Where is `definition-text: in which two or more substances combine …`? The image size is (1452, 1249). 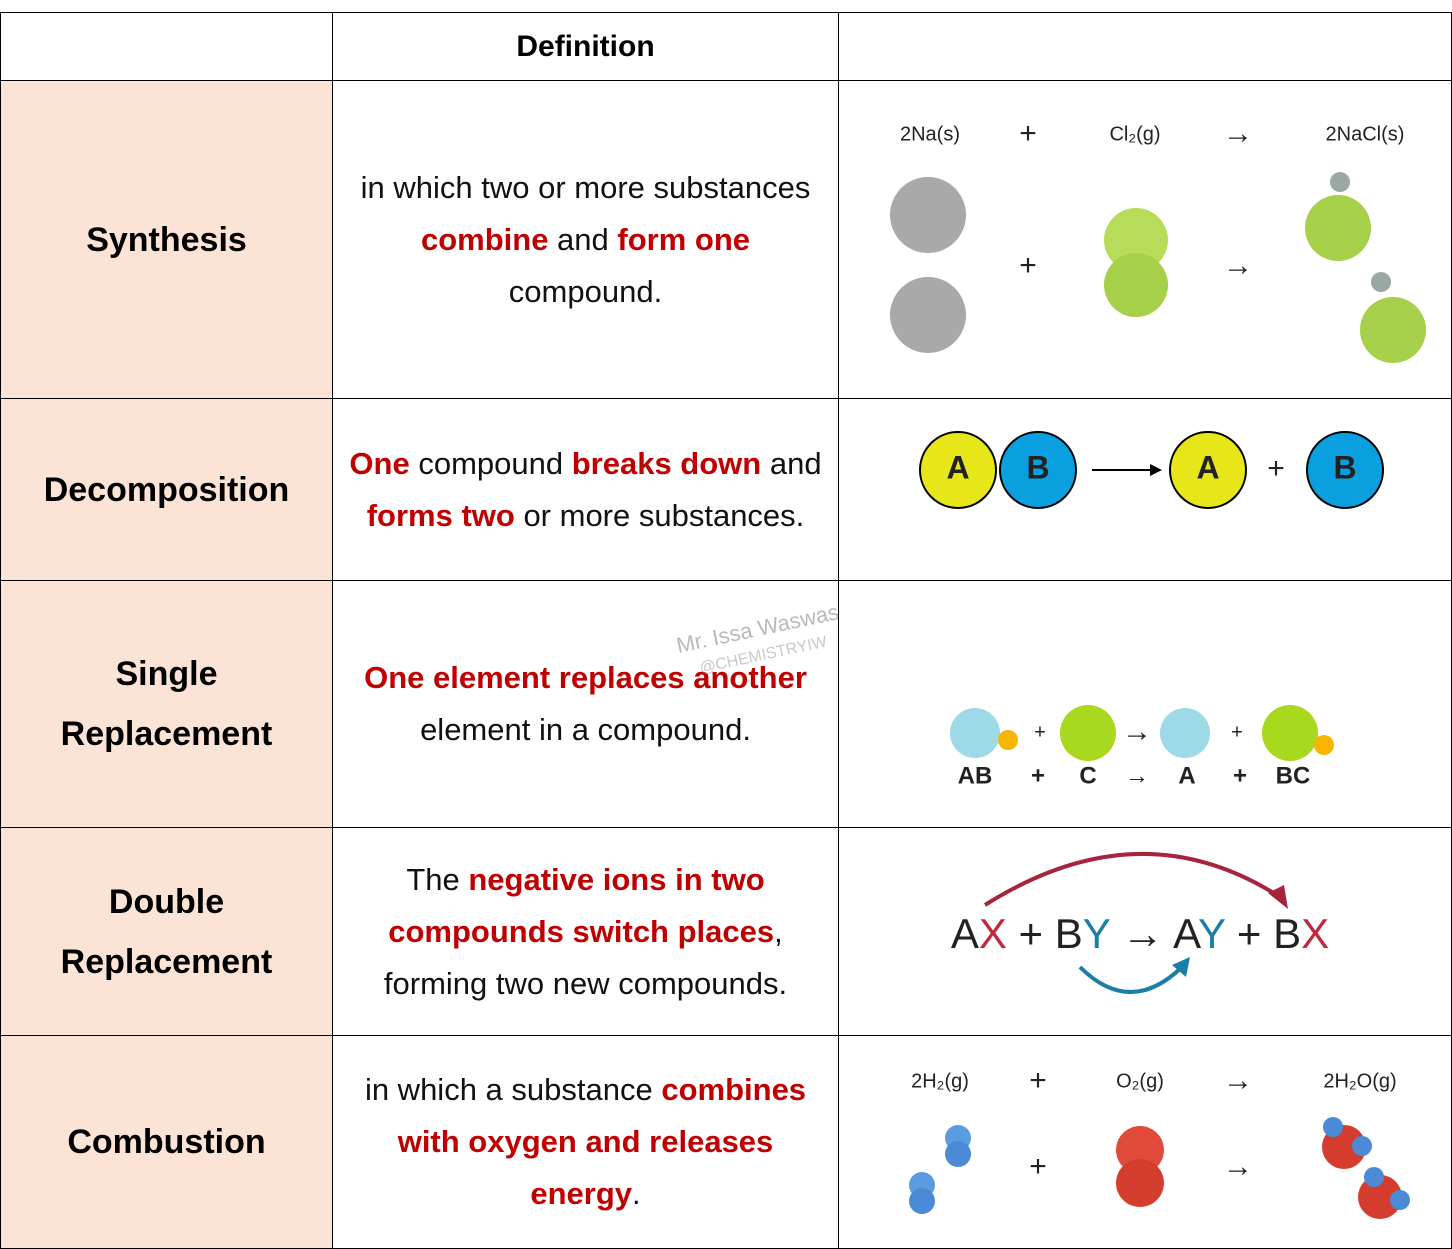 definition-text: in which two or more substances combine … is located at coordinates (585, 240).